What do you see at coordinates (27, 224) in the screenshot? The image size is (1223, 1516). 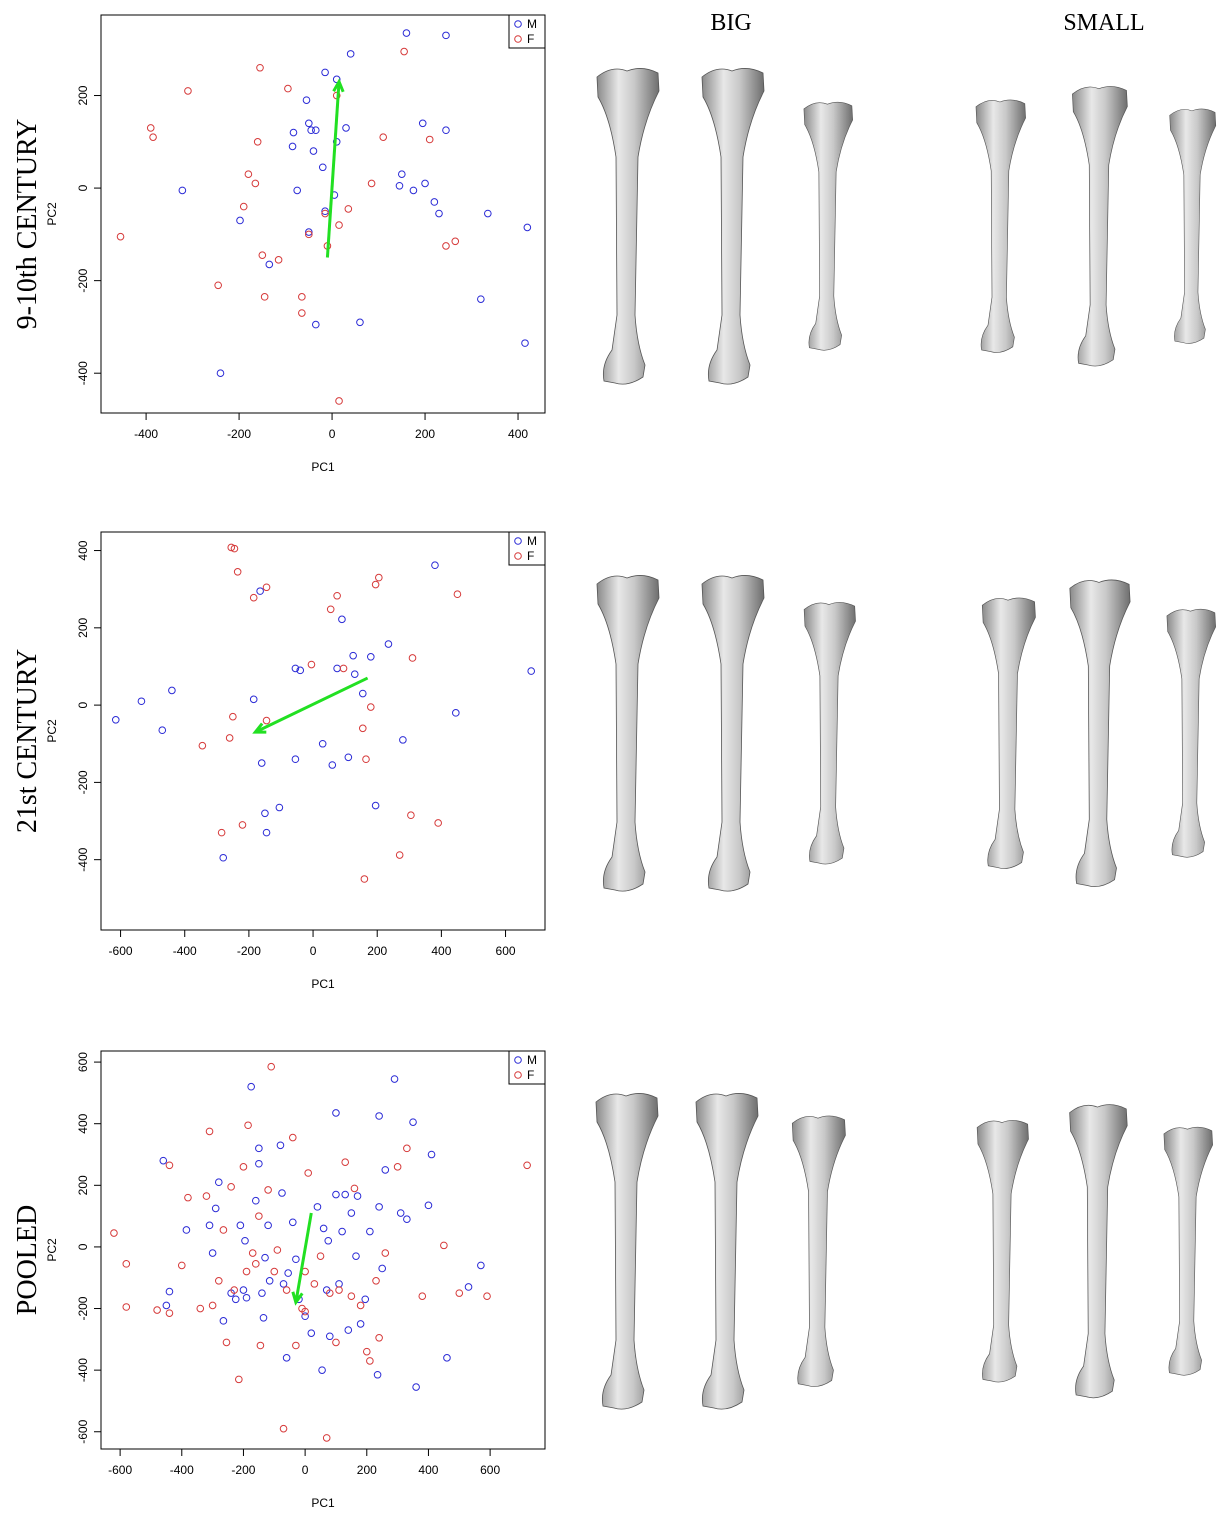 I see `row-label: 9-10th CENTURY` at bounding box center [27, 224].